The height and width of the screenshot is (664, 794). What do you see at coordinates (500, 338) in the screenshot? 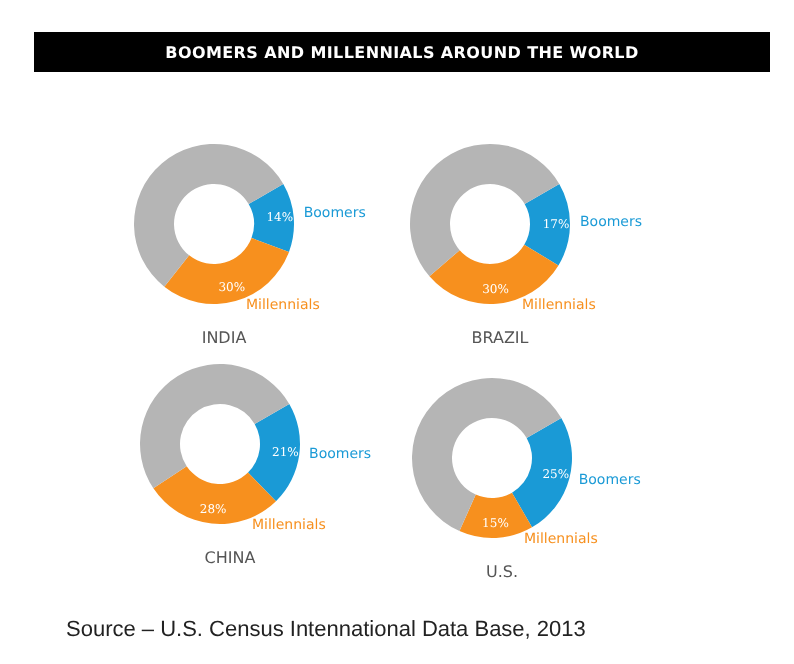
I see `text: BRAZIL` at bounding box center [500, 338].